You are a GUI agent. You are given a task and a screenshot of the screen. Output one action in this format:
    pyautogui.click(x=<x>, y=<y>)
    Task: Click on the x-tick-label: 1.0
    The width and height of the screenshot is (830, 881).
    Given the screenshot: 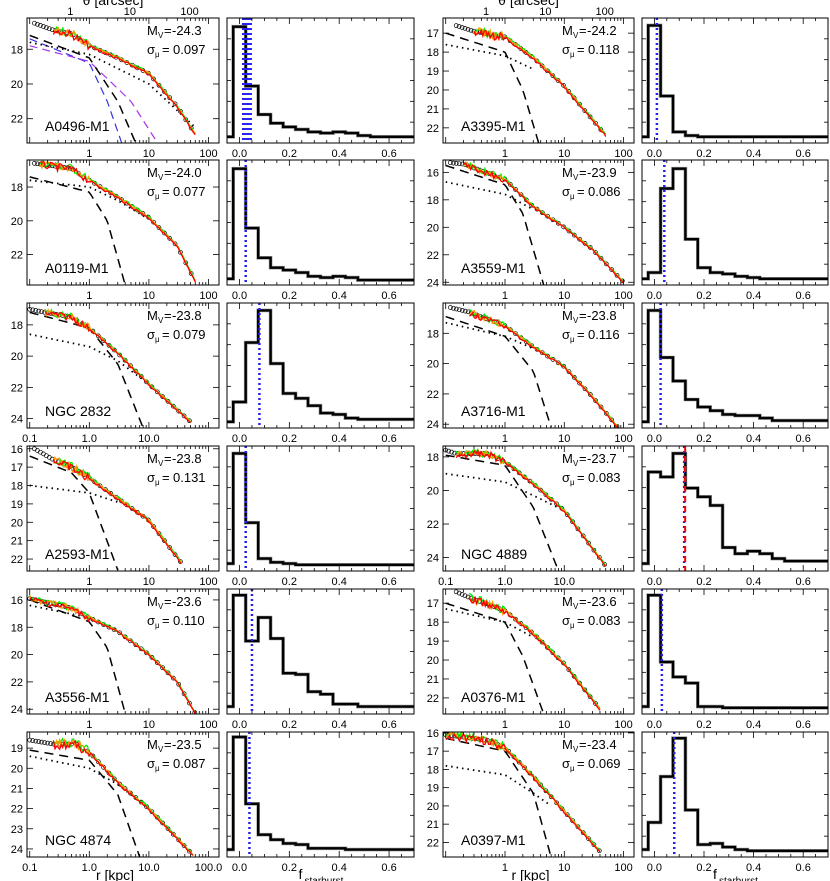 What is the action you would take?
    pyautogui.click(x=89, y=439)
    